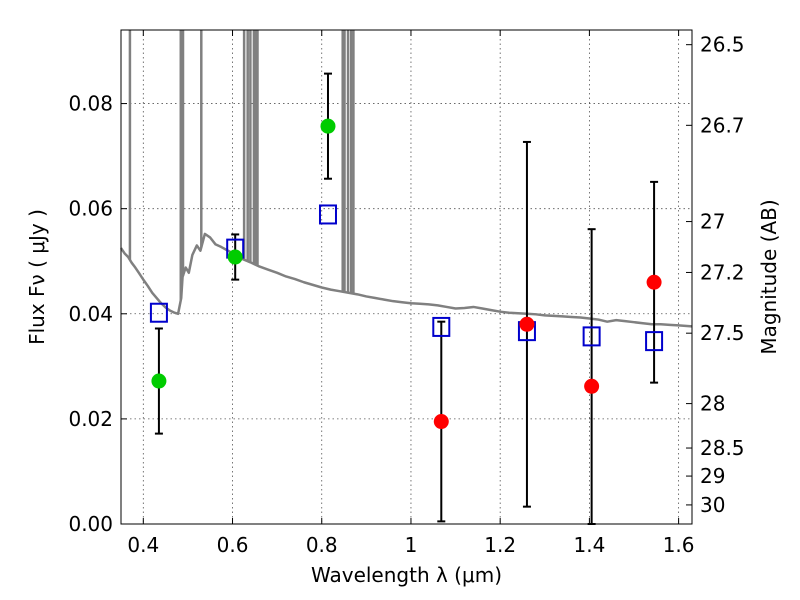 This screenshot has width=800, height=600. What do you see at coordinates (722, 45) in the screenshot?
I see `right-tick-label: 26.5` at bounding box center [722, 45].